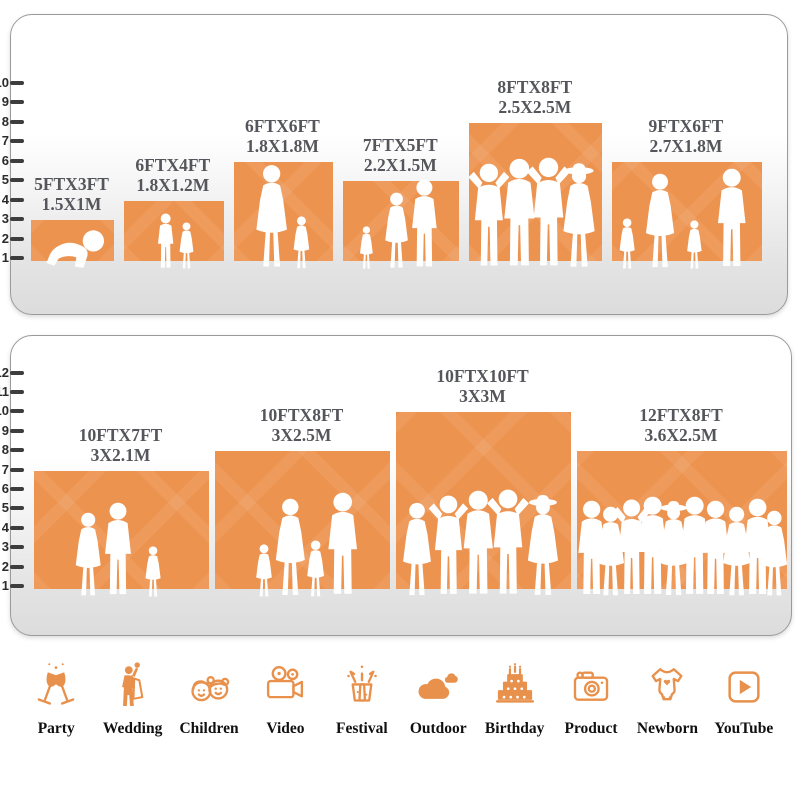 This screenshot has width=800, height=800. Describe the element at coordinates (438, 686) in the screenshot. I see `outdoor-icon` at that location.